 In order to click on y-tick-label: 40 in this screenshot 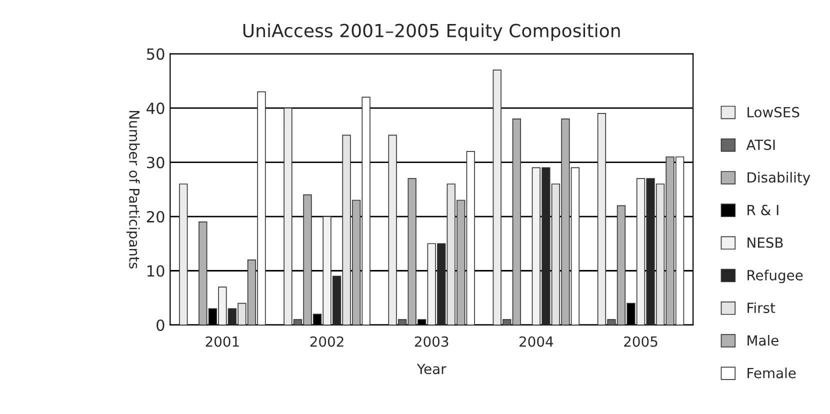, I will do `click(155, 108)`.